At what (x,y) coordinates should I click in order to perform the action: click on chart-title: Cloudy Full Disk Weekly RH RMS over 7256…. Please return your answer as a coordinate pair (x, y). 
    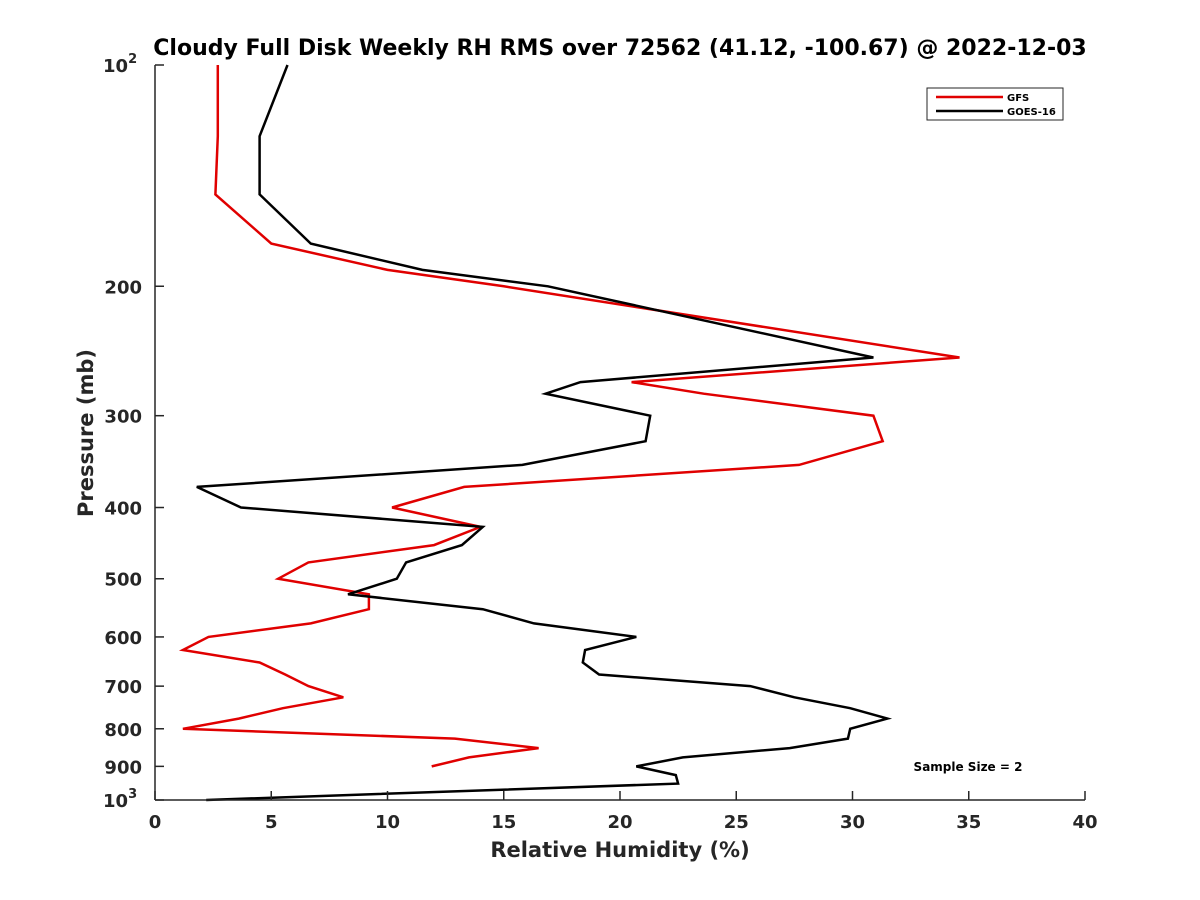
    Looking at the image, I should click on (619, 48).